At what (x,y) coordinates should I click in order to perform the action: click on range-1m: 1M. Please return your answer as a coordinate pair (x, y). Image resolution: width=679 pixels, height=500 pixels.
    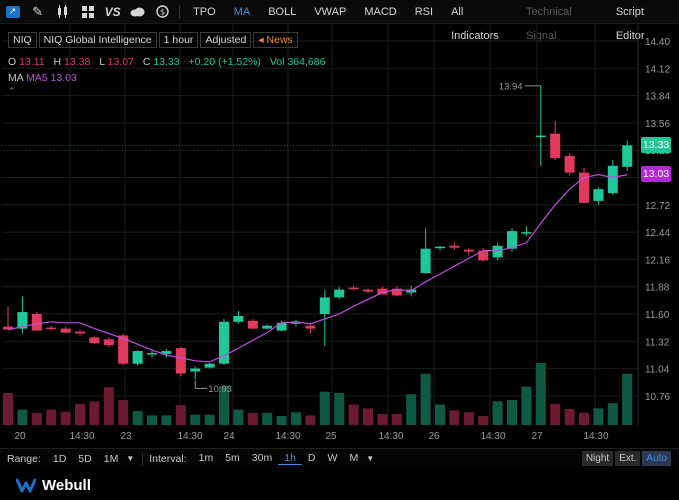
    Looking at the image, I should click on (111, 458).